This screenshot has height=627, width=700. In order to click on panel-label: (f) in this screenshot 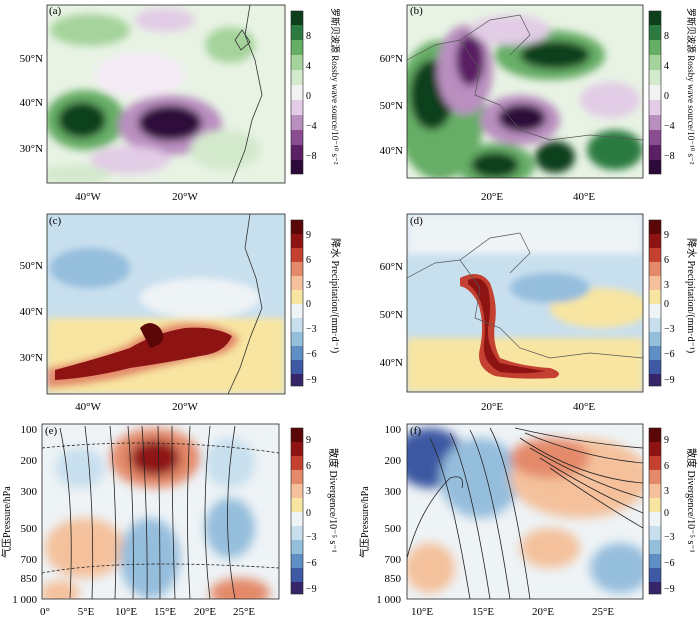, I will do `click(415, 431)`.